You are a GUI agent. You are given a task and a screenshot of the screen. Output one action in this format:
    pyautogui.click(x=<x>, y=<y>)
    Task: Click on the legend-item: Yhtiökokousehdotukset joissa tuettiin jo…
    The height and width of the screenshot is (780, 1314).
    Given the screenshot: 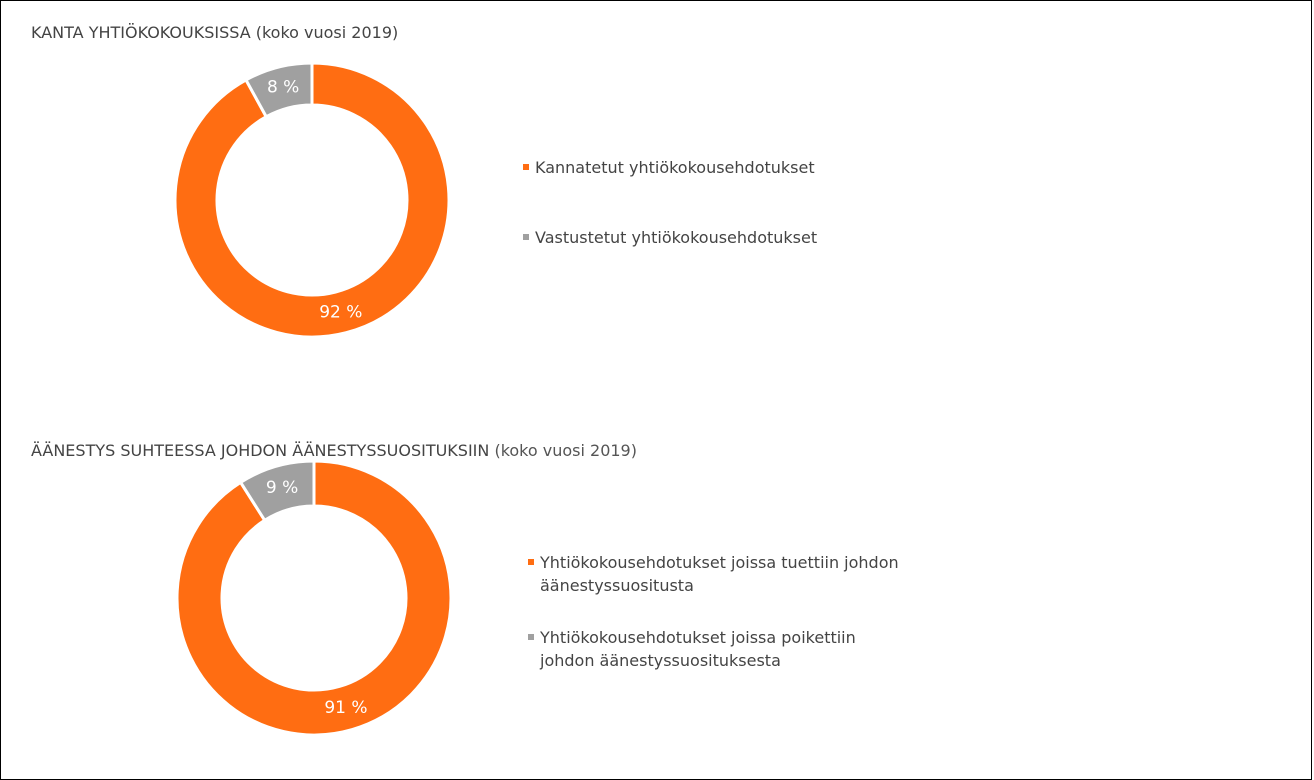 What is the action you would take?
    pyautogui.click(x=714, y=574)
    